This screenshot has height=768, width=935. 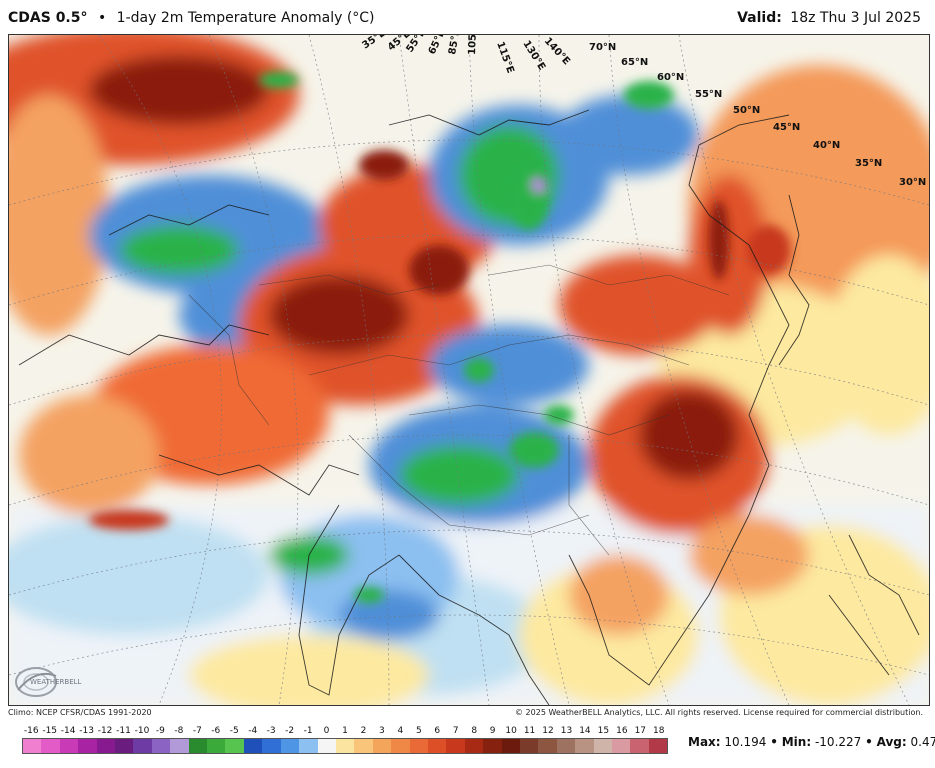 I want to click on colorbar-tick-label: -10, so click(x=142, y=731).